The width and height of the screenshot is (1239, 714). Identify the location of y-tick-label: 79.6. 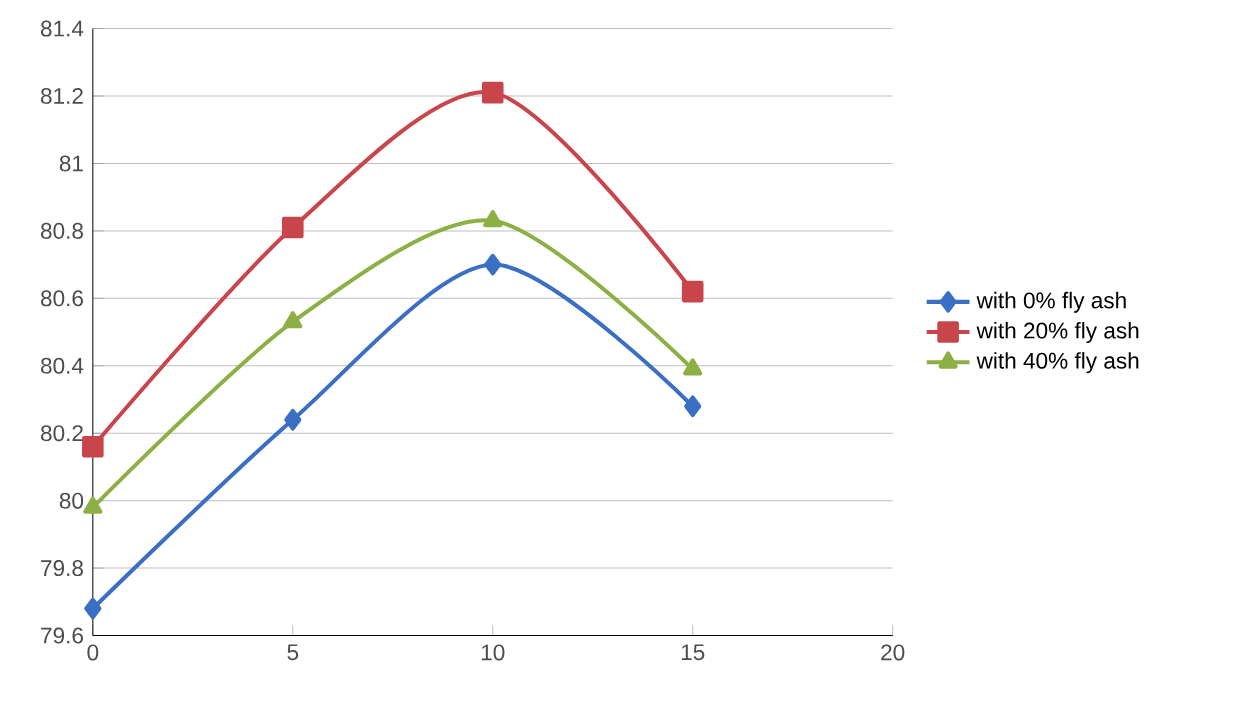
(62, 635).